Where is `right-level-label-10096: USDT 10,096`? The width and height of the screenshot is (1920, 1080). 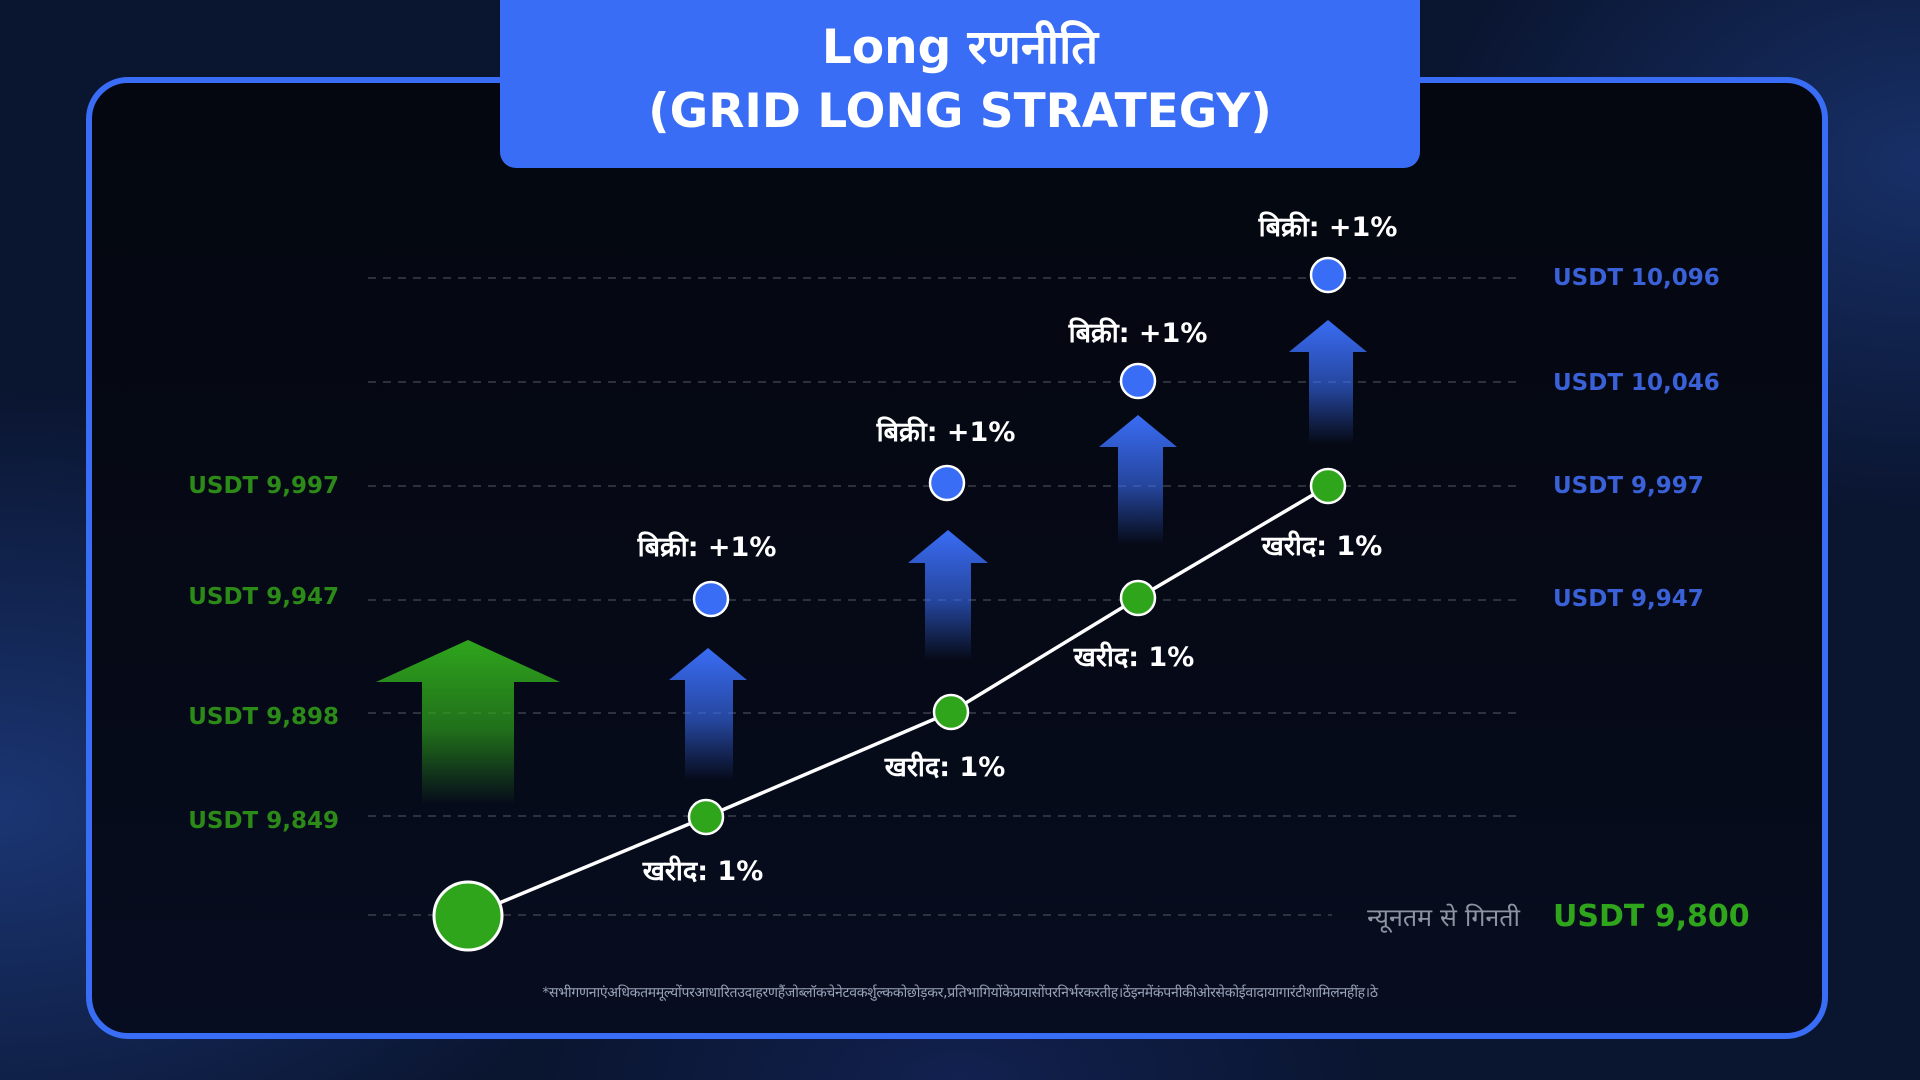
right-level-label-10096: USDT 10,096 is located at coordinates (1636, 278).